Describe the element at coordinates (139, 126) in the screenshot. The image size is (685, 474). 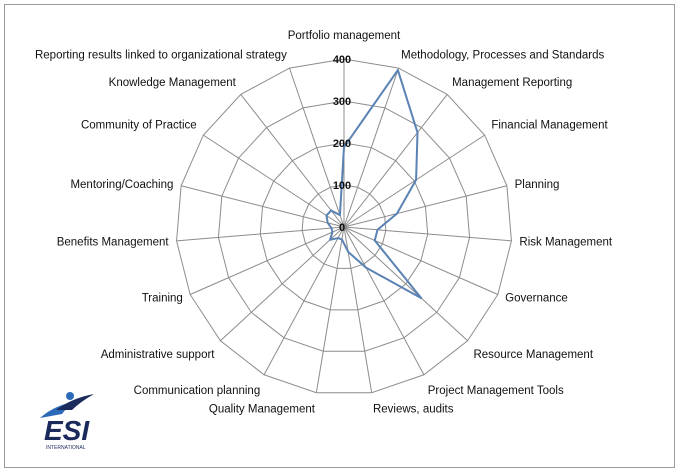
I see `axis-label: Community of Practice` at that location.